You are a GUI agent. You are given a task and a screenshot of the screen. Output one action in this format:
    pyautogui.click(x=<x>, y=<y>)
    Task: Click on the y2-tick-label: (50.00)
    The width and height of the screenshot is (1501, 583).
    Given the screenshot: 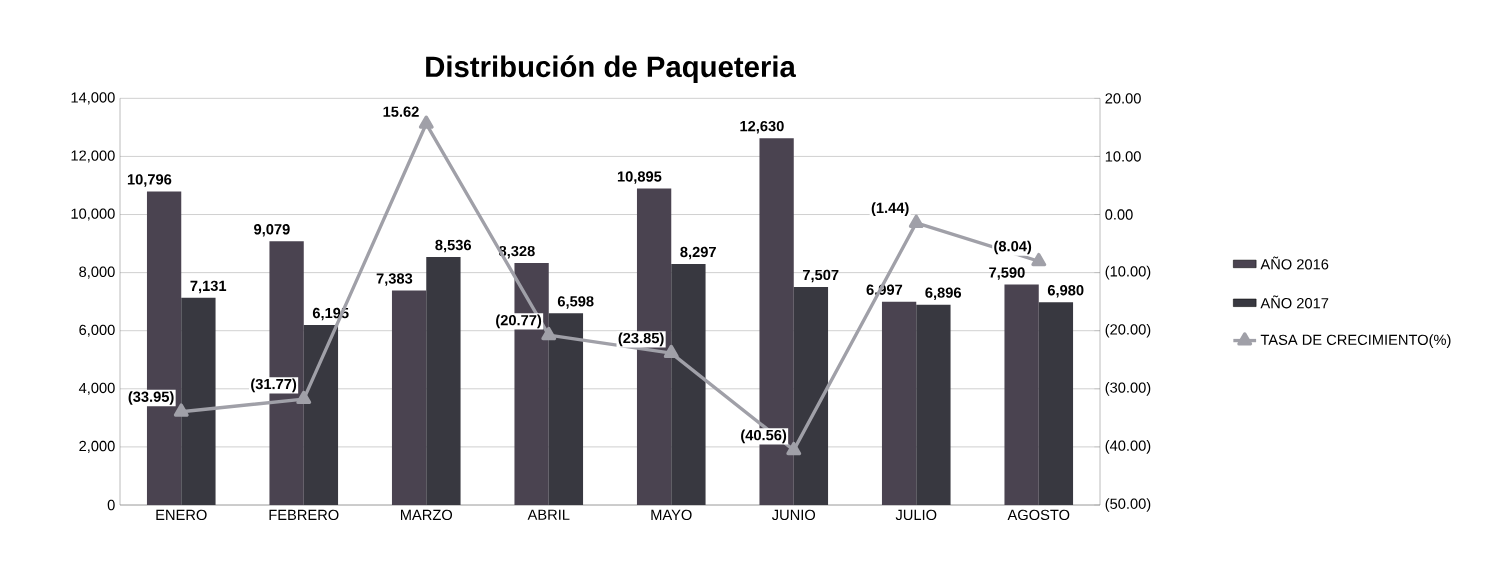 What is the action you would take?
    pyautogui.click(x=1128, y=505)
    